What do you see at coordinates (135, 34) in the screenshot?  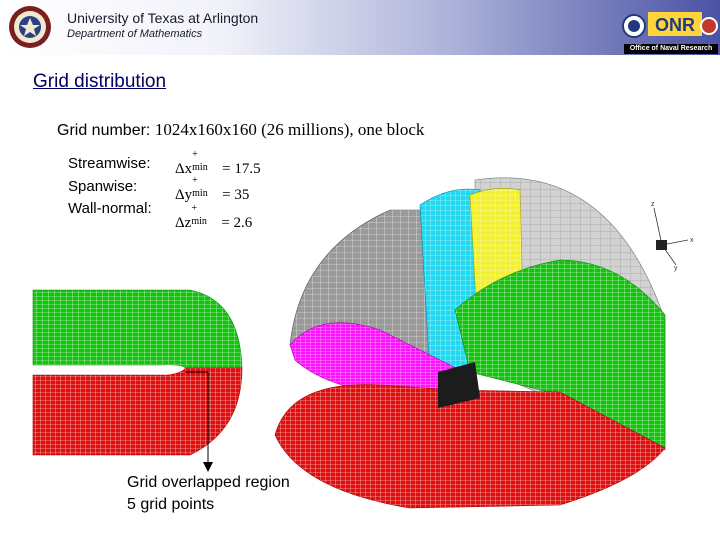 I see `department-name: Department of Mathematics` at bounding box center [135, 34].